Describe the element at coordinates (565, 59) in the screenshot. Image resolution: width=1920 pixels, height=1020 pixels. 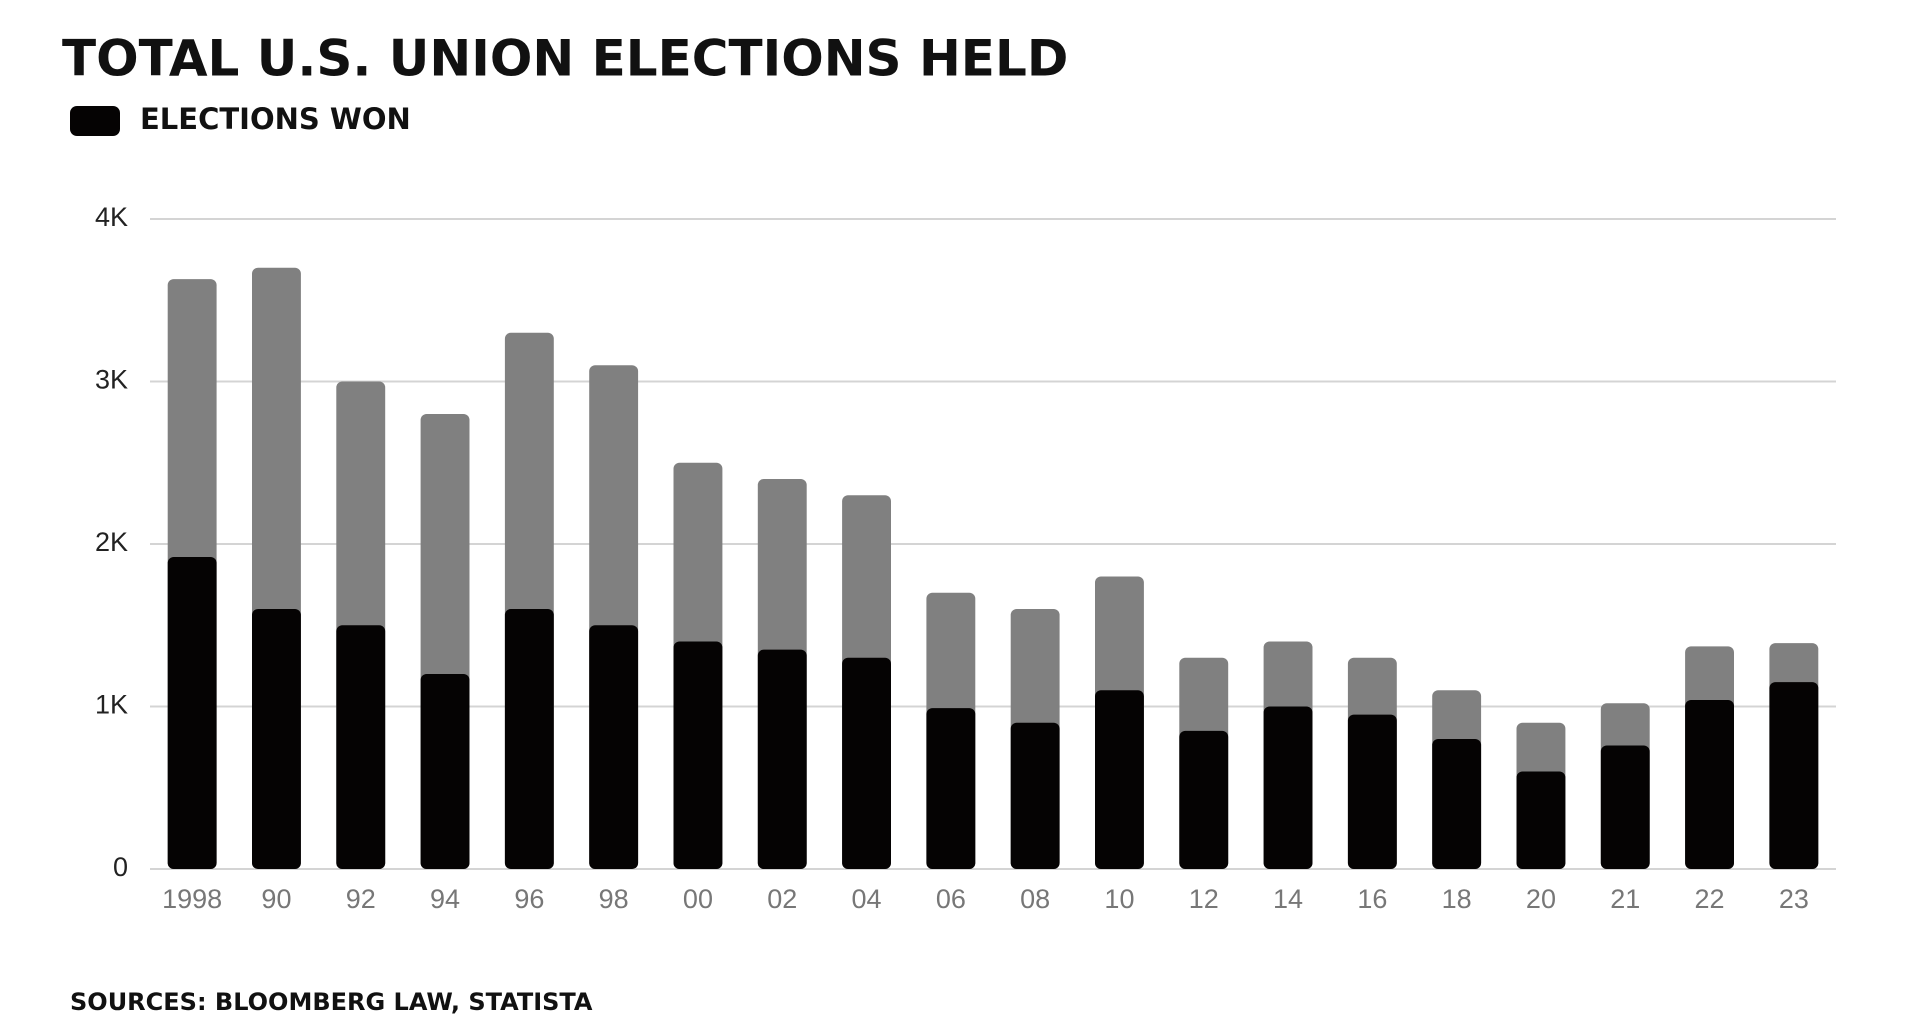
I see `chart-title: TOTAL U.S. UNION ELECTIONS HELD` at that location.